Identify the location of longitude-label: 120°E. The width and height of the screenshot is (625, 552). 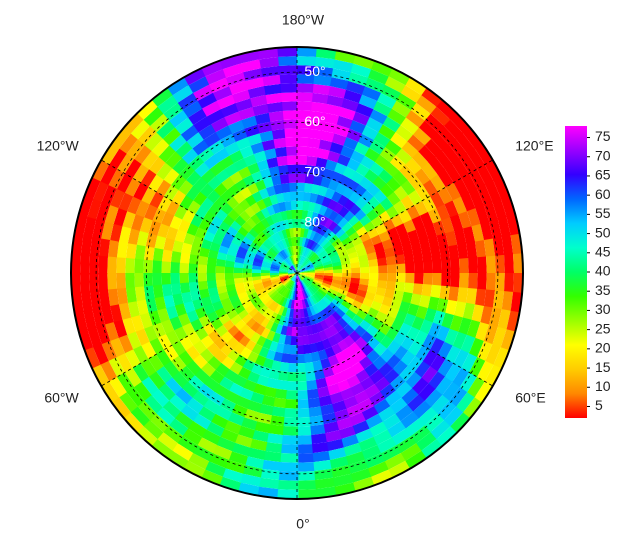
(534, 146).